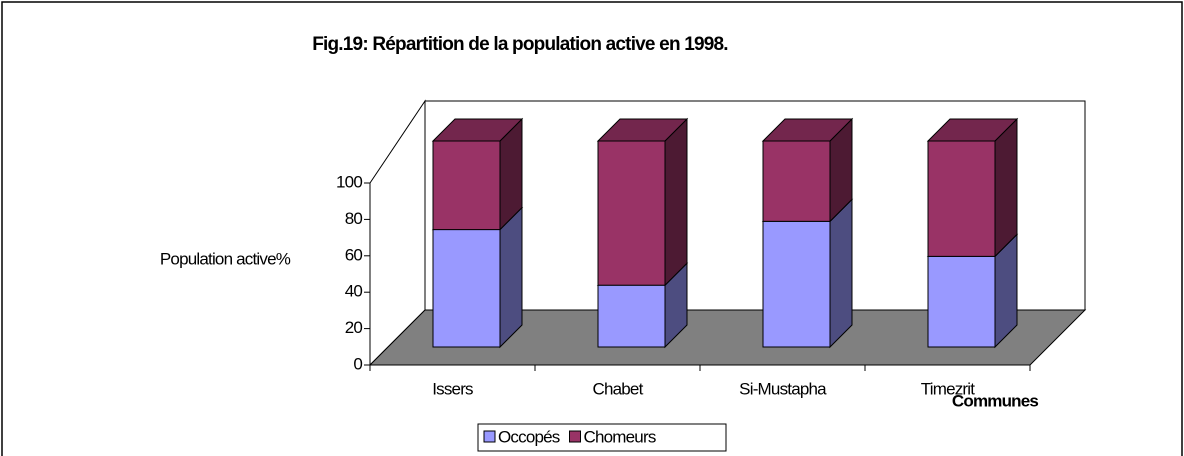 Image resolution: width=1184 pixels, height=456 pixels. Describe the element at coordinates (529, 436) in the screenshot. I see `legend-label: Occopés` at that location.